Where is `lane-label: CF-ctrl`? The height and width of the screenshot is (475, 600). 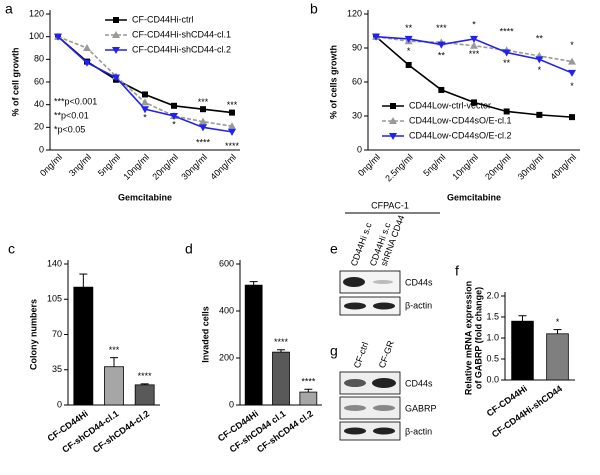
lane-label: CF-ctrl is located at coordinates (361, 355).